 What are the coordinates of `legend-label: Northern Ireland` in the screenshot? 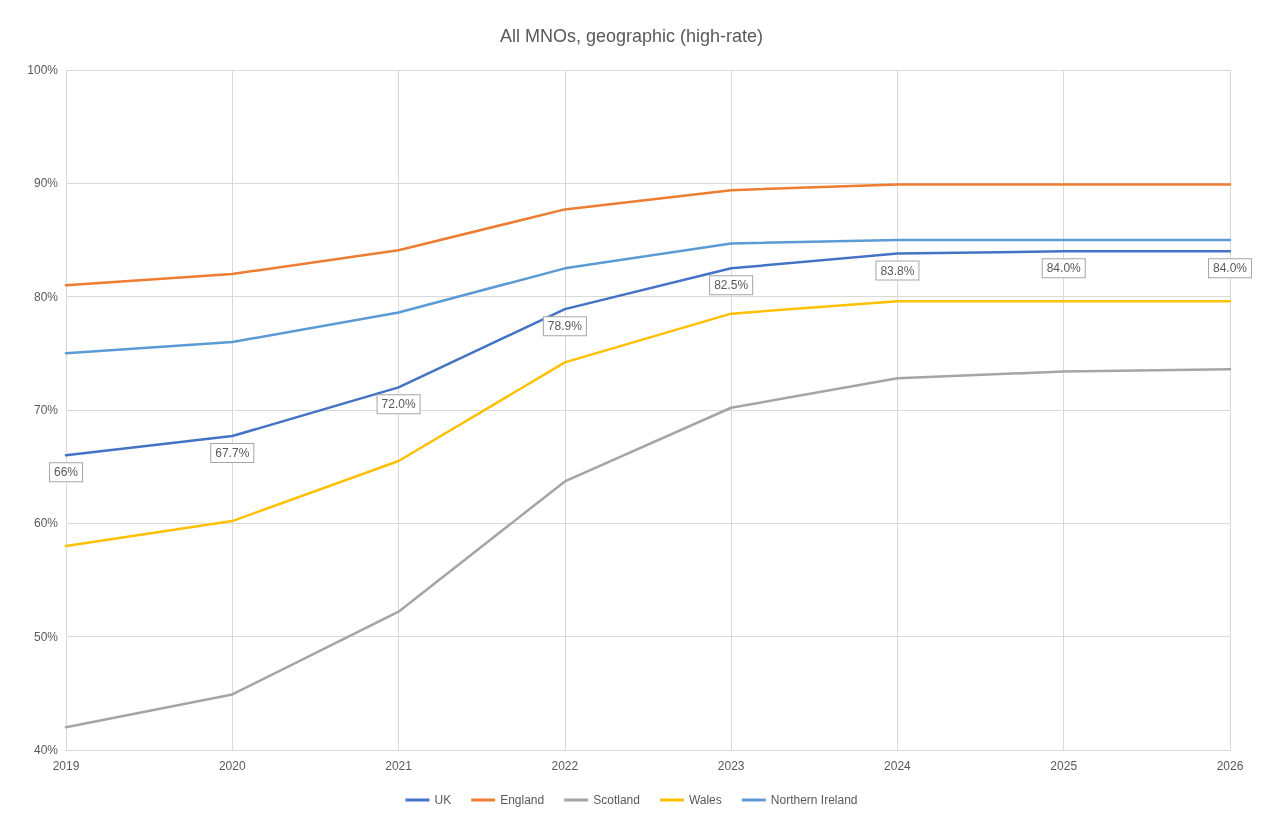 It's located at (814, 800).